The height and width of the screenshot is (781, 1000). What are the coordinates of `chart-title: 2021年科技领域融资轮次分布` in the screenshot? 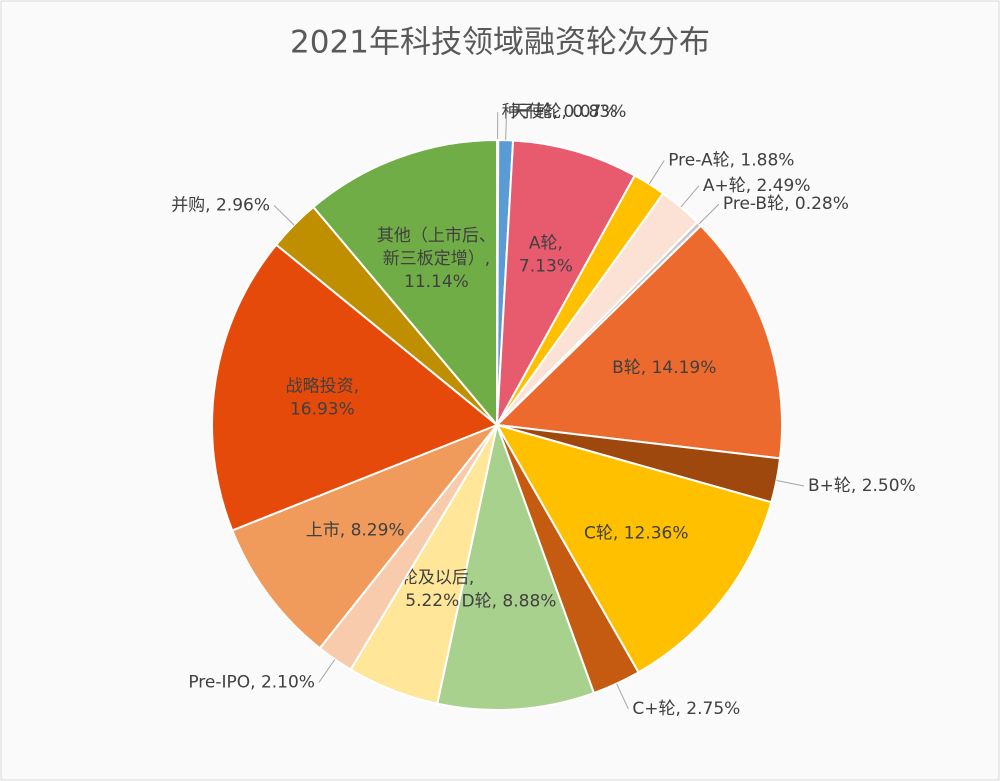 It's located at (500, 43).